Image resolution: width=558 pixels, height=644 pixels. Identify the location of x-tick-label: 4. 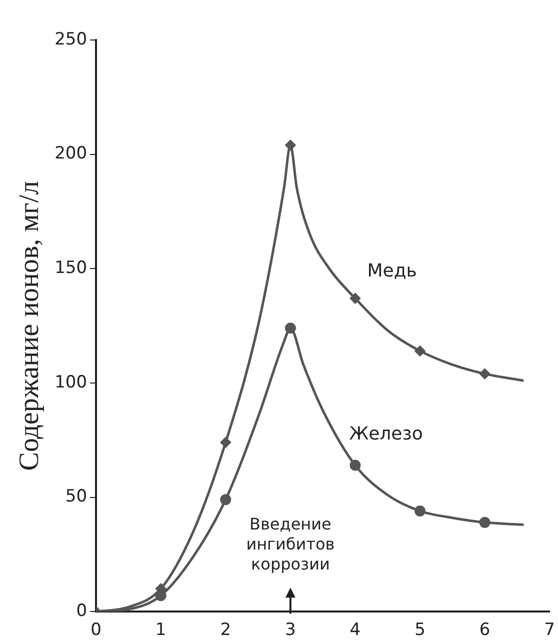
(355, 630).